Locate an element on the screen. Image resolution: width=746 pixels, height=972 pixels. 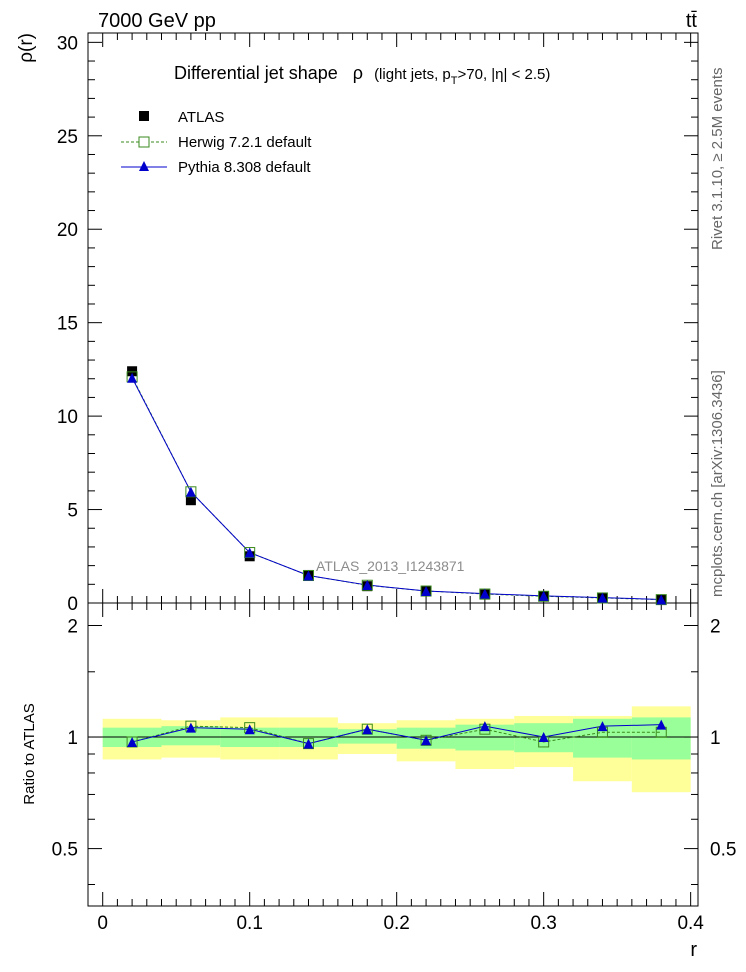
ratio-y-tick-label-right: 0.5 is located at coordinates (723, 850).